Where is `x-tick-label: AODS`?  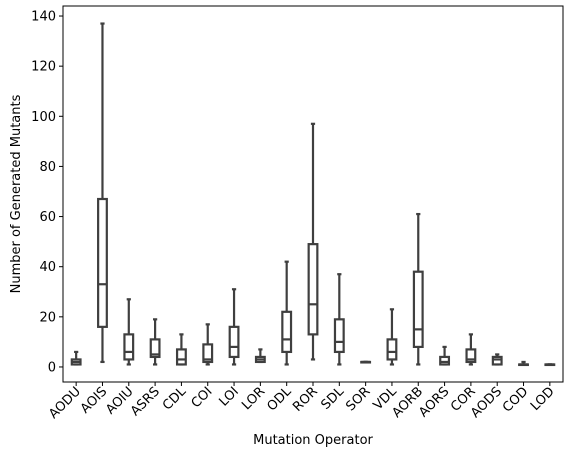 x-tick-label: AODS is located at coordinates (486, 402).